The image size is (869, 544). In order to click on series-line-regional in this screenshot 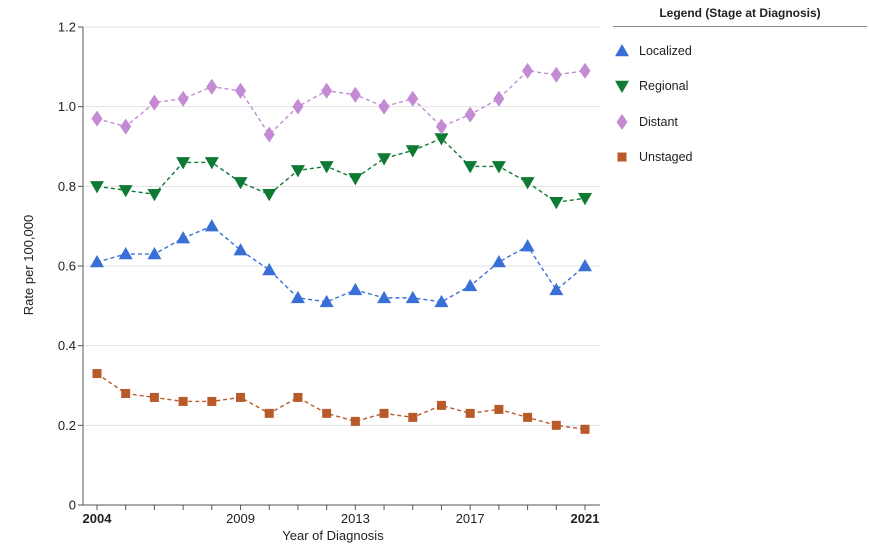, I will do `click(341, 170)`.